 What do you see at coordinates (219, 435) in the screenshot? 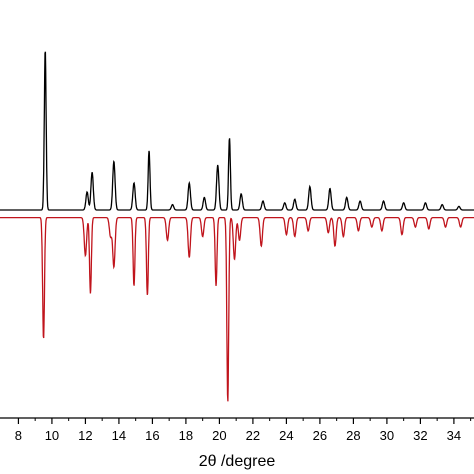
I see `x-tick-label: 20` at bounding box center [219, 435].